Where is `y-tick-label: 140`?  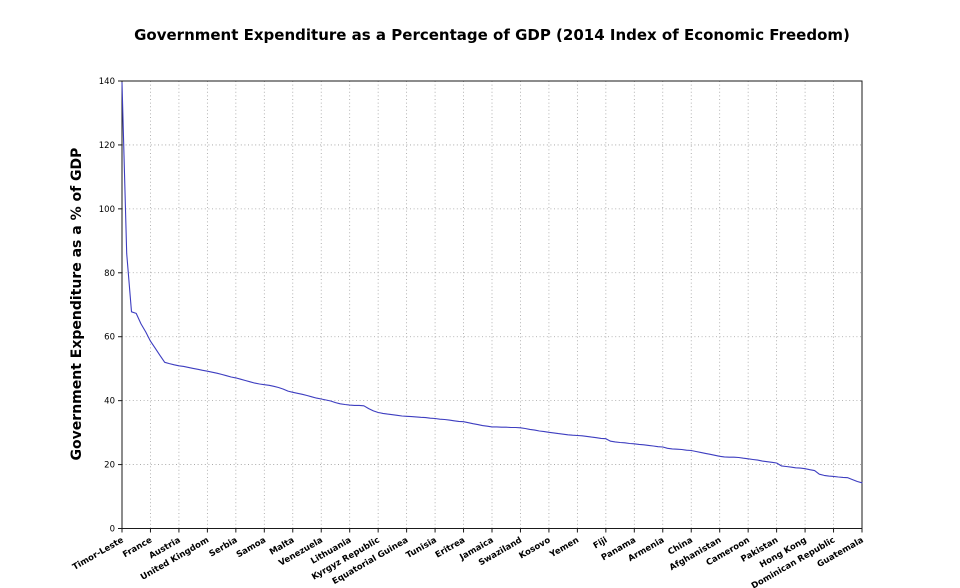
y-tick-label: 140 is located at coordinates (107, 82).